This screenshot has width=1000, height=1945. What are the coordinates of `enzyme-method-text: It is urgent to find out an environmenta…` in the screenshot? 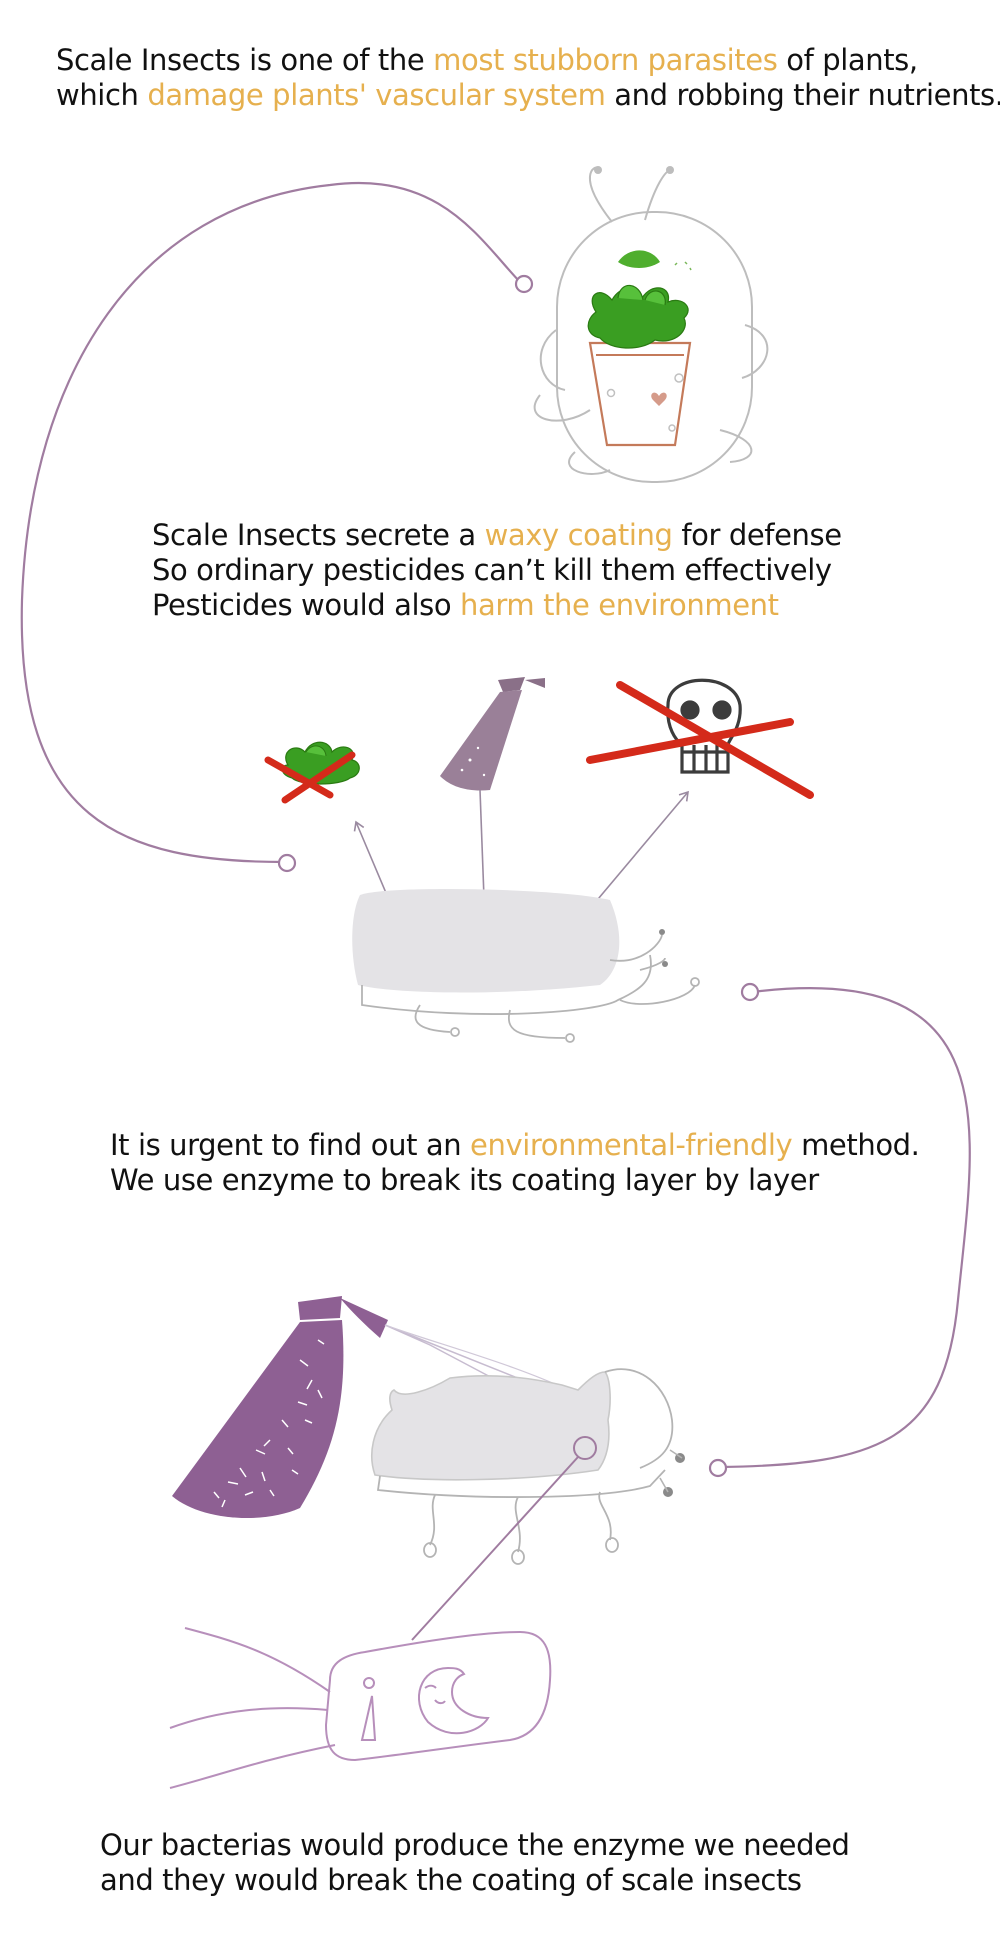 It's located at (515, 1163).